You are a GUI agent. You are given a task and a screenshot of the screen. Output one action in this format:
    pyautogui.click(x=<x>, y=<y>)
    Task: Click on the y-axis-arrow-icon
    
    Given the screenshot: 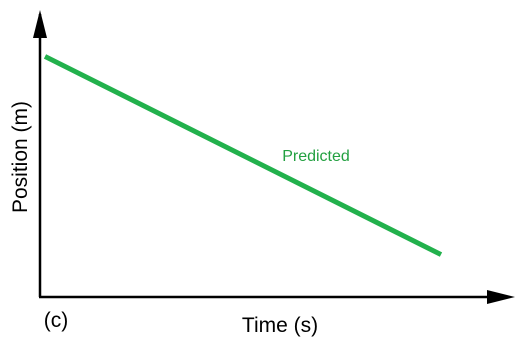 What is the action you would take?
    pyautogui.click(x=40, y=24)
    